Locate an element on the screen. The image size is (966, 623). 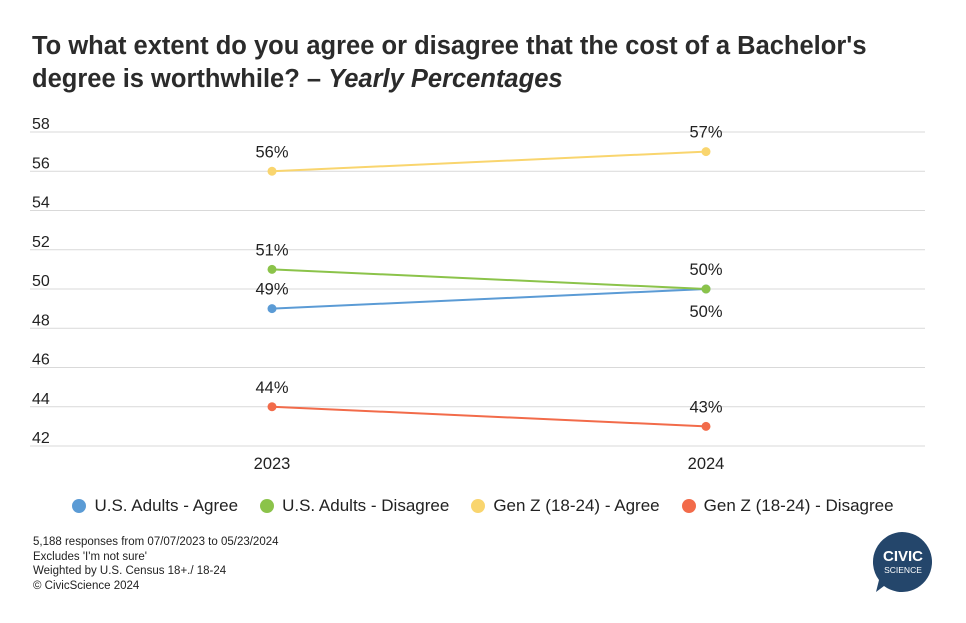
logo-badge is located at coordinates (902, 562).